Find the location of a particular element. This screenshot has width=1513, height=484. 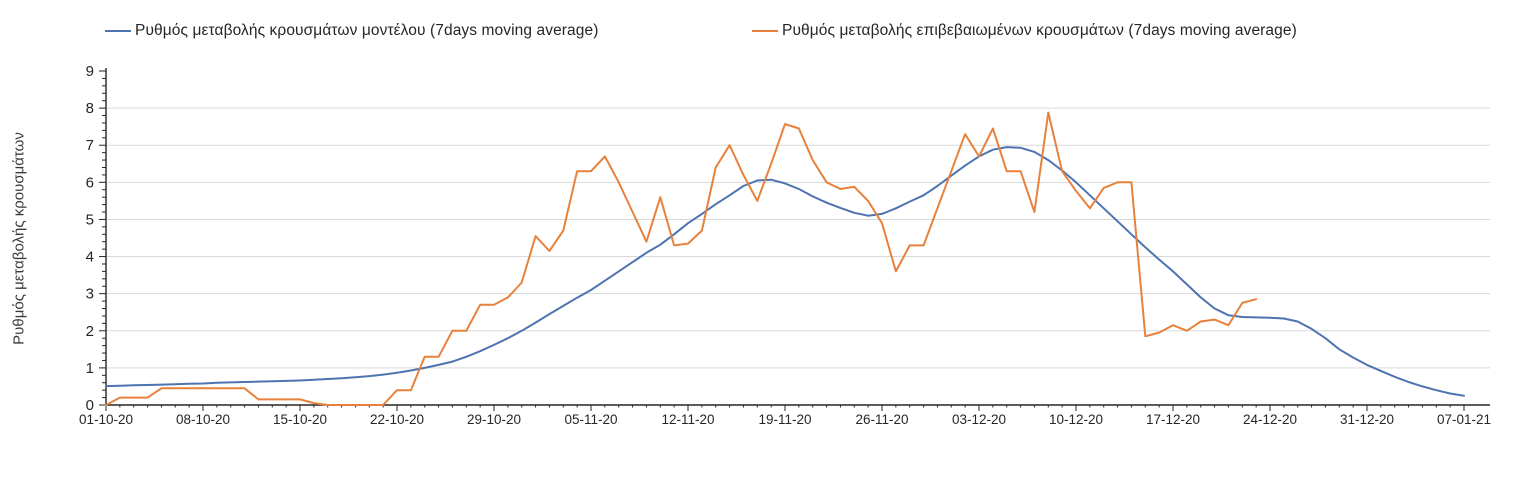

y-tick-label-7: 7 is located at coordinates (90, 145).